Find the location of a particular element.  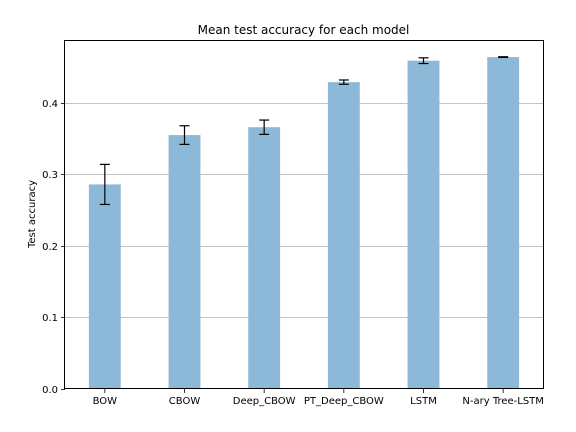

y-tick-label: 0.0 is located at coordinates (50, 390).